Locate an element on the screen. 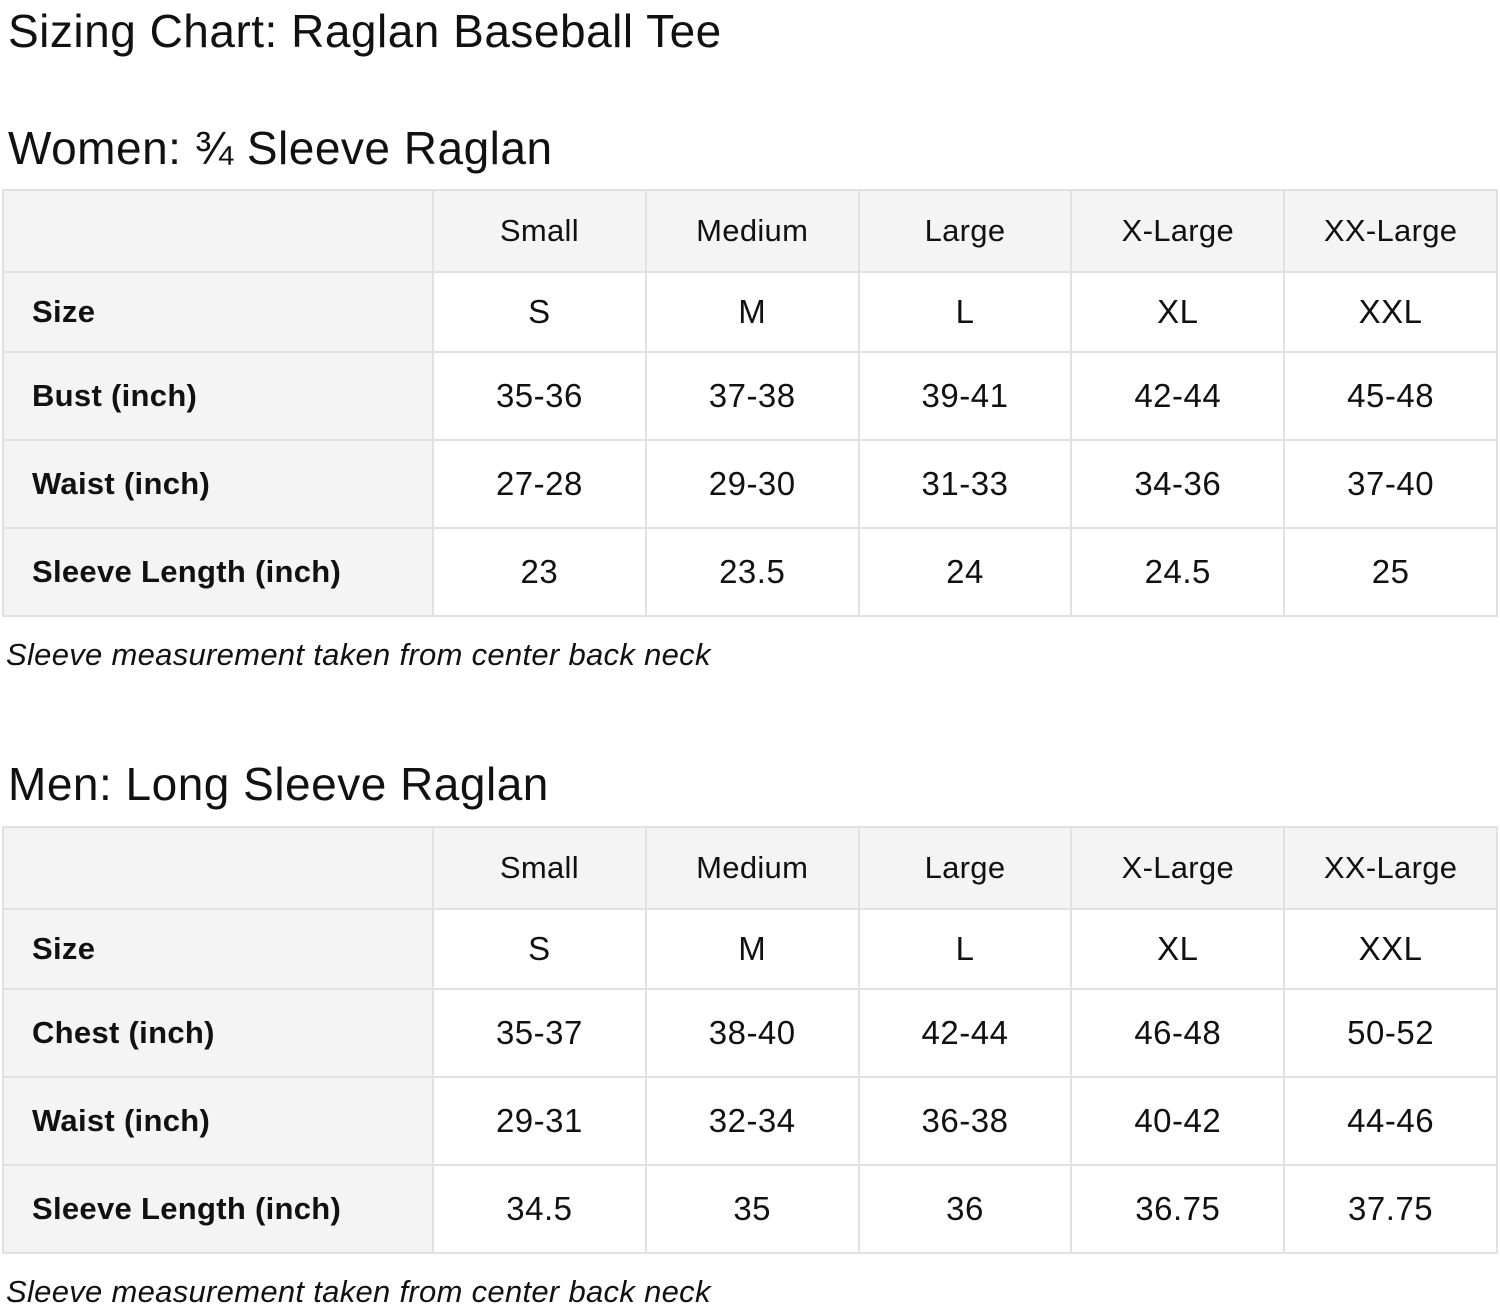 The width and height of the screenshot is (1500, 1315). table-cell: 29-31 is located at coordinates (539, 1120).